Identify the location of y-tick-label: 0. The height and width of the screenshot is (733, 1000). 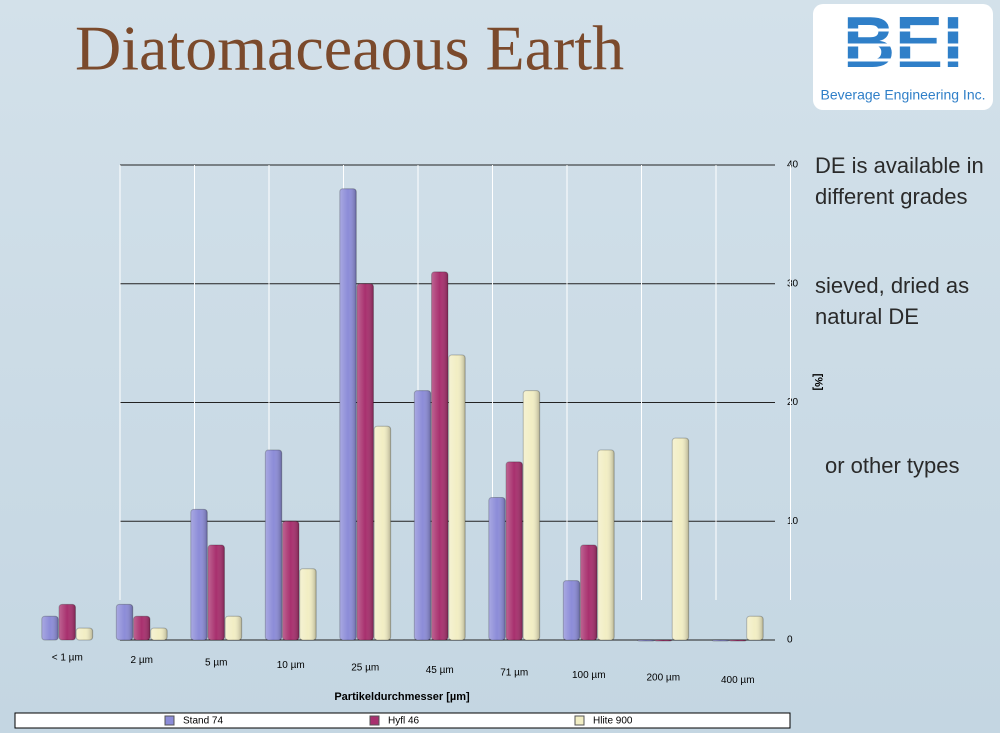
(790, 640).